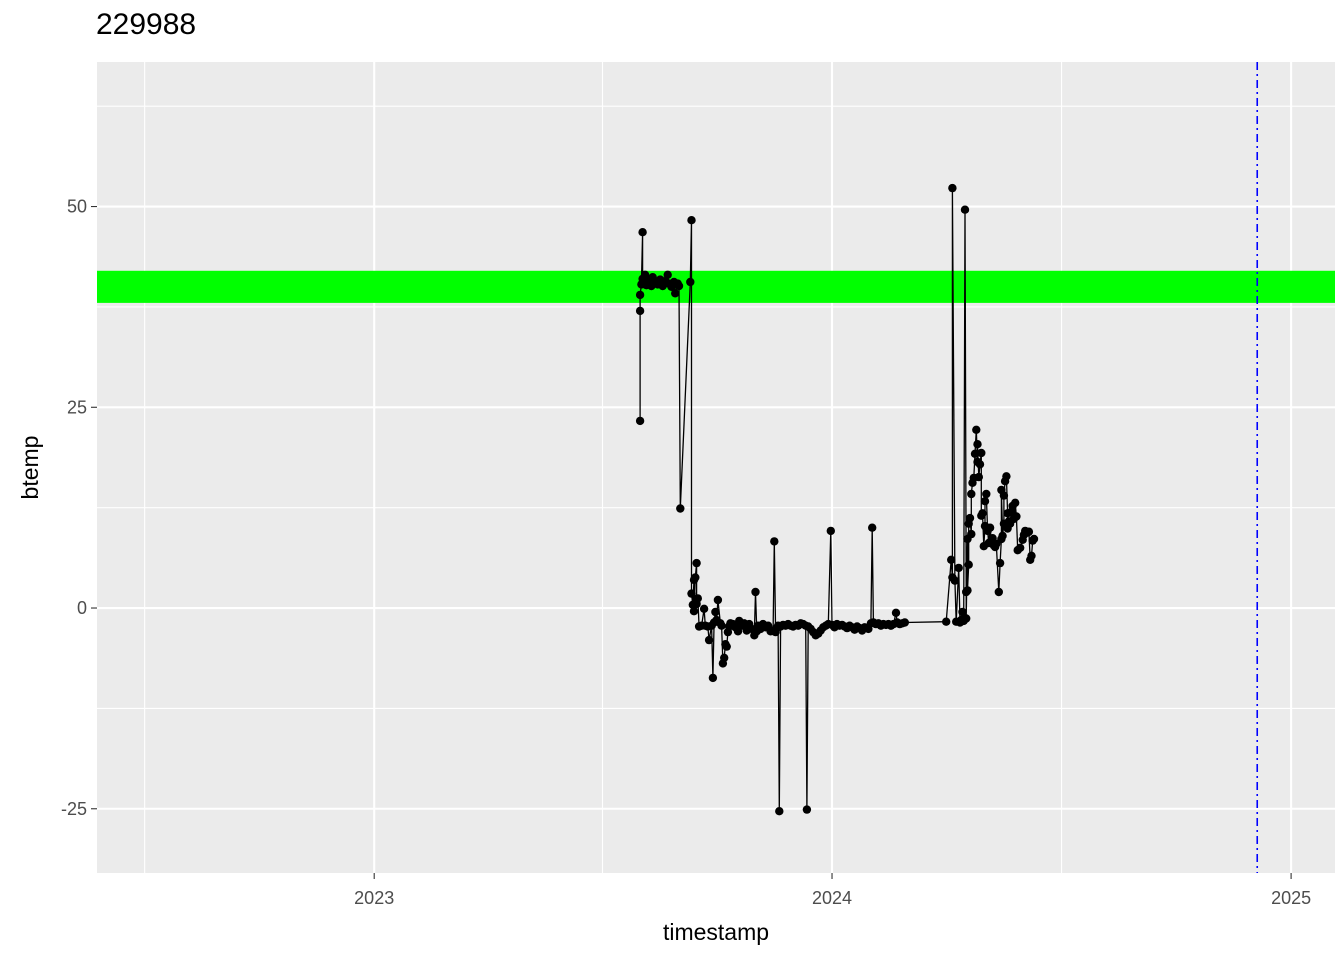 The width and height of the screenshot is (1344, 960). What do you see at coordinates (77, 207) in the screenshot?
I see `y-tick-label: 50` at bounding box center [77, 207].